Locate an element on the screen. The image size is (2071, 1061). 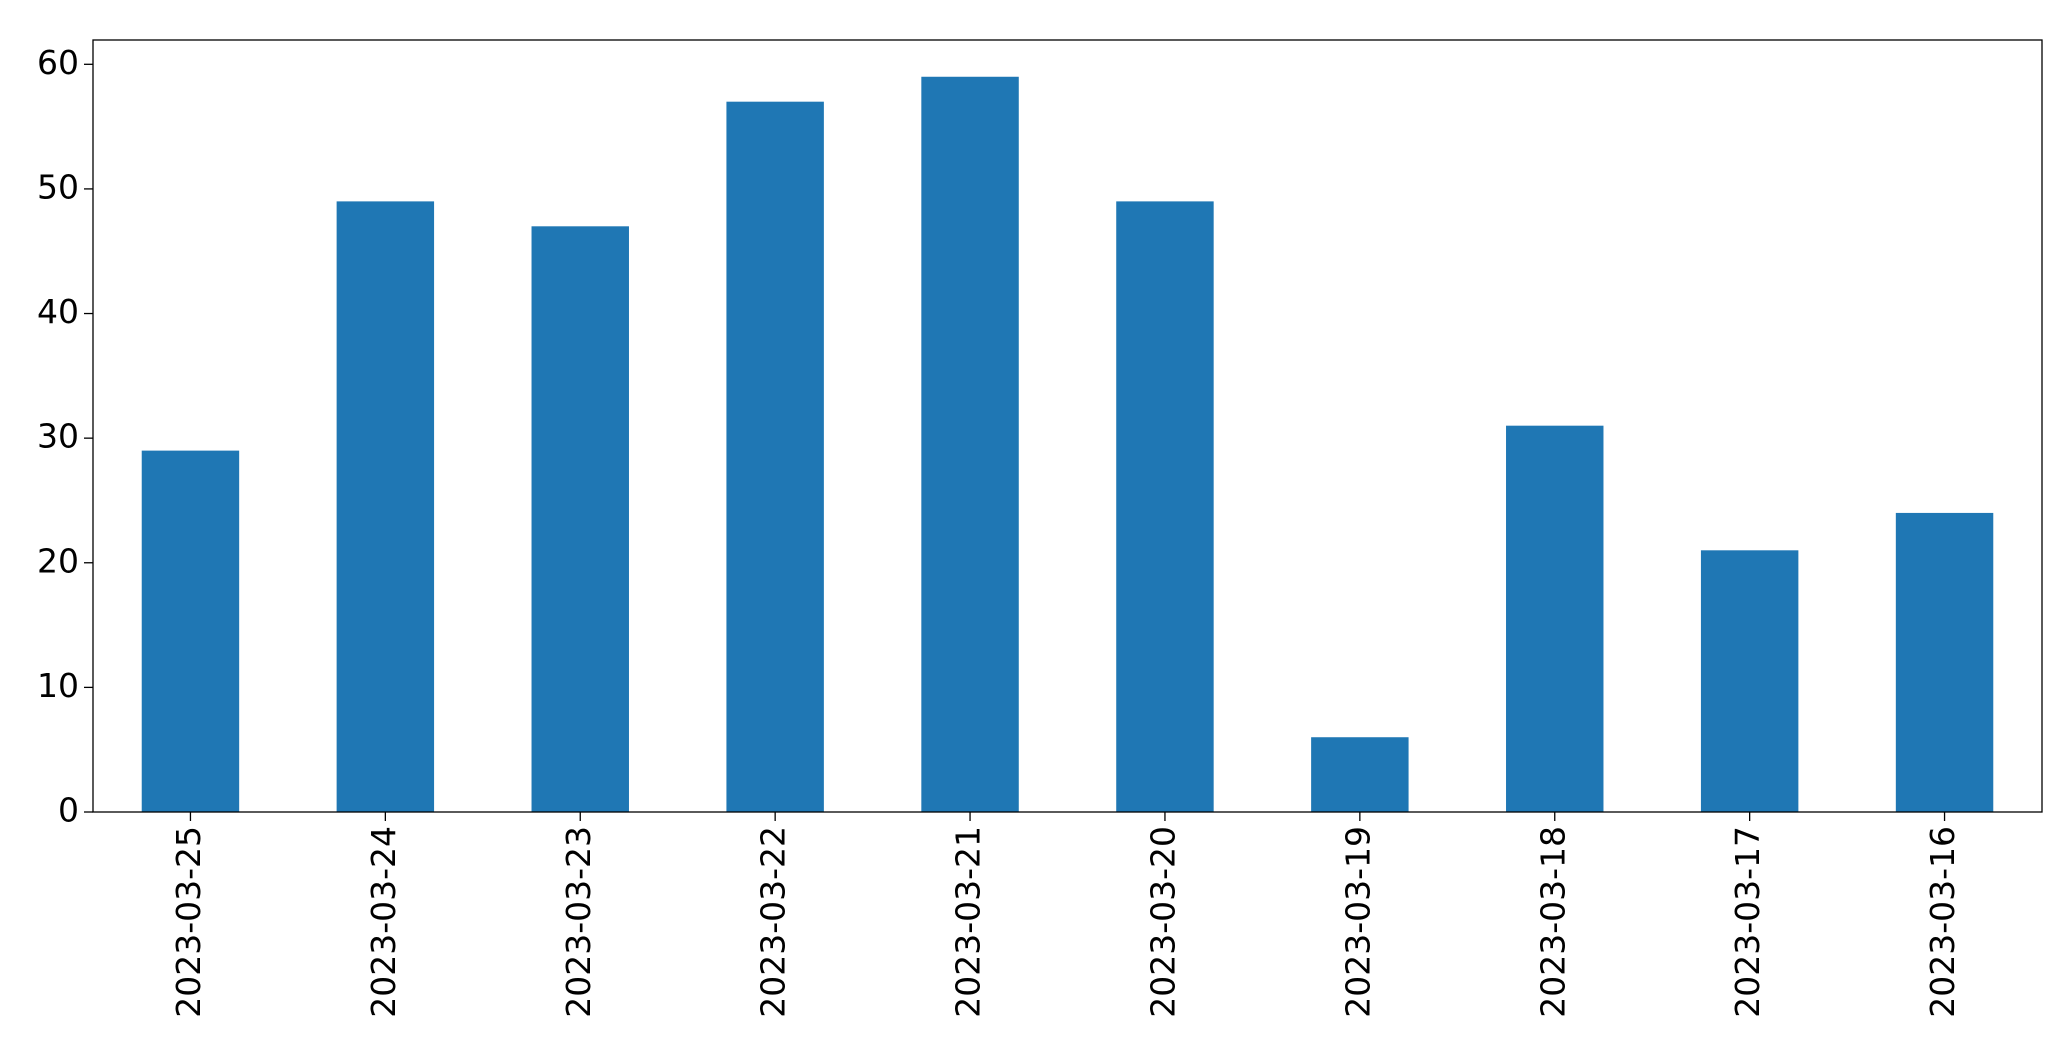
y-tick-label: 60 is located at coordinates (58, 62).